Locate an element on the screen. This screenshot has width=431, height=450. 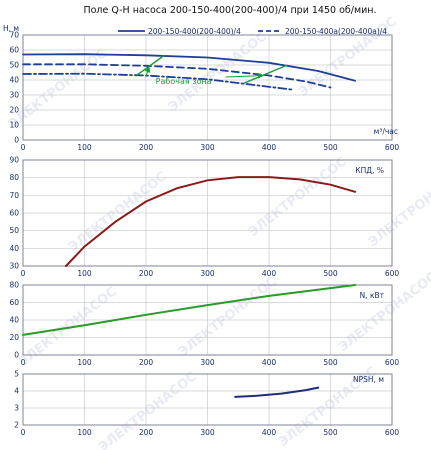
y-axis-label: H, м is located at coordinates (11, 28).